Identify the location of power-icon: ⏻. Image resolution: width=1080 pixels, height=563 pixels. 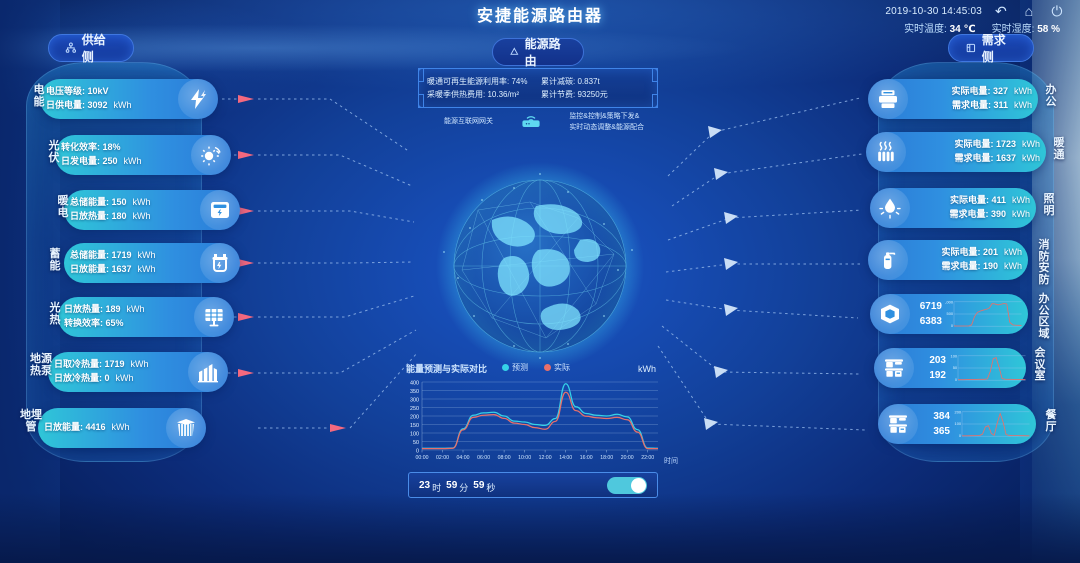
(1057, 10).